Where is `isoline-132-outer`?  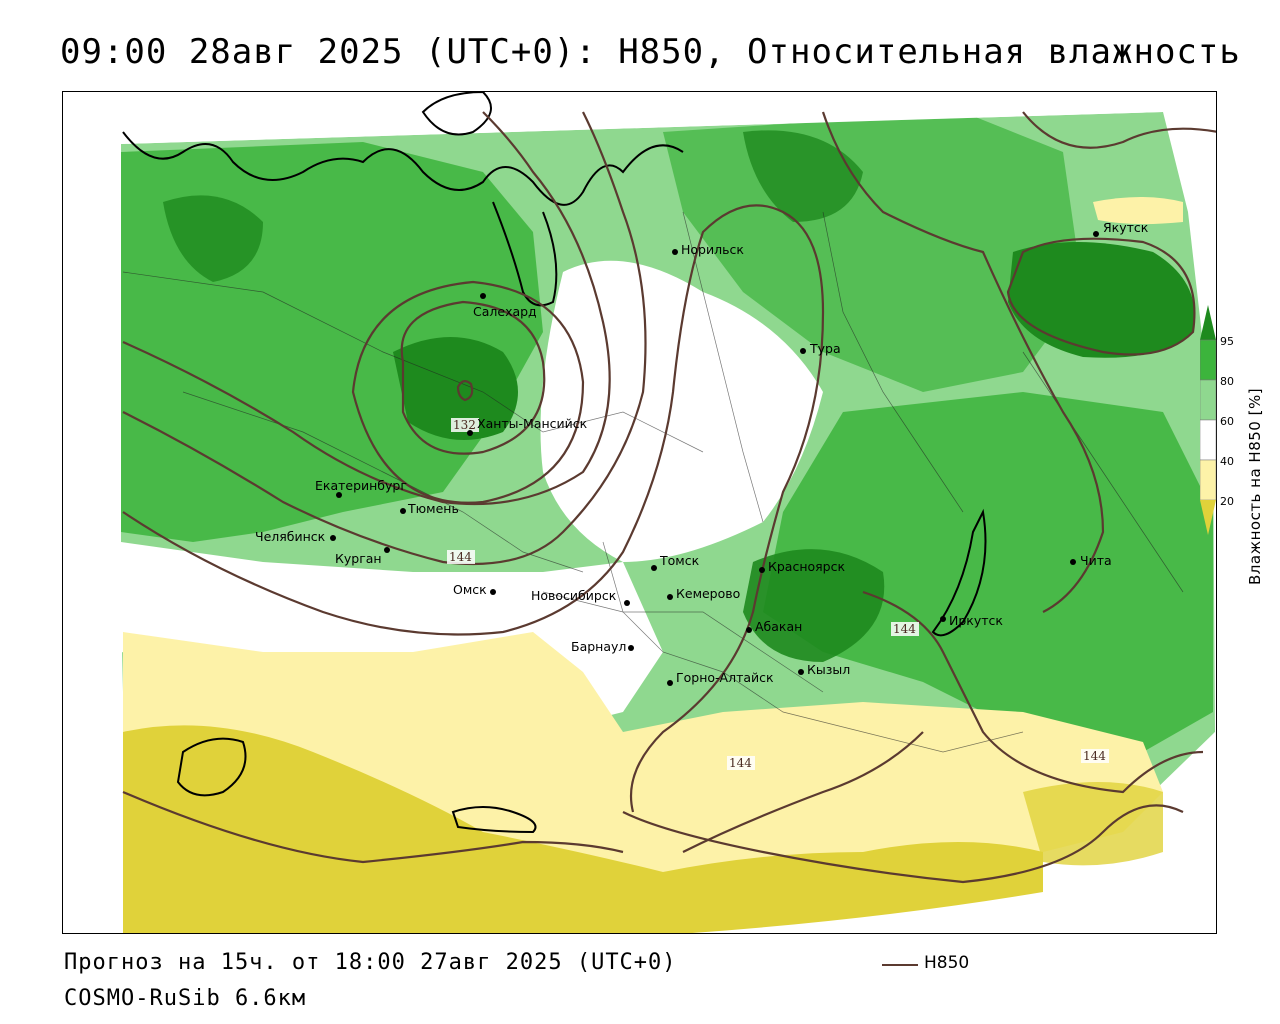 isoline-132-outer is located at coordinates (473, 377).